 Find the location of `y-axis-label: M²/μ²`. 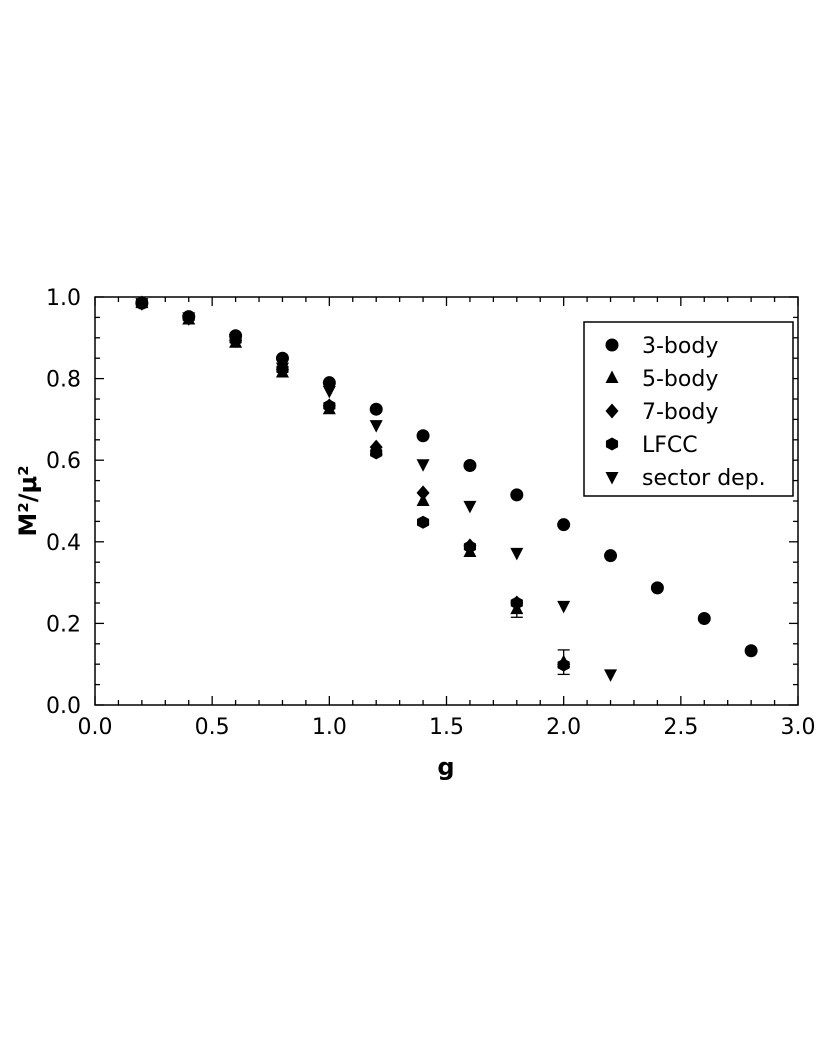

y-axis-label: M²/μ² is located at coordinates (28, 500).